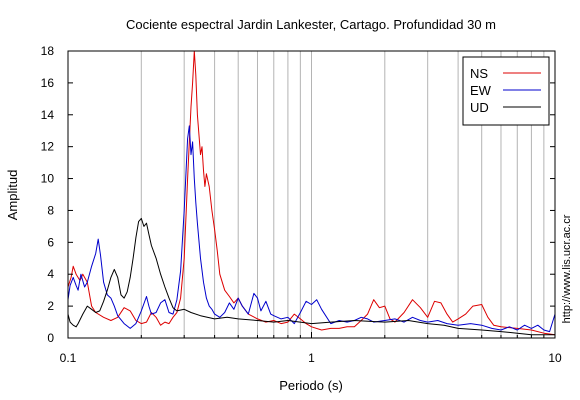  Describe the element at coordinates (50, 274) in the screenshot. I see `y-tick-label: 4` at that location.